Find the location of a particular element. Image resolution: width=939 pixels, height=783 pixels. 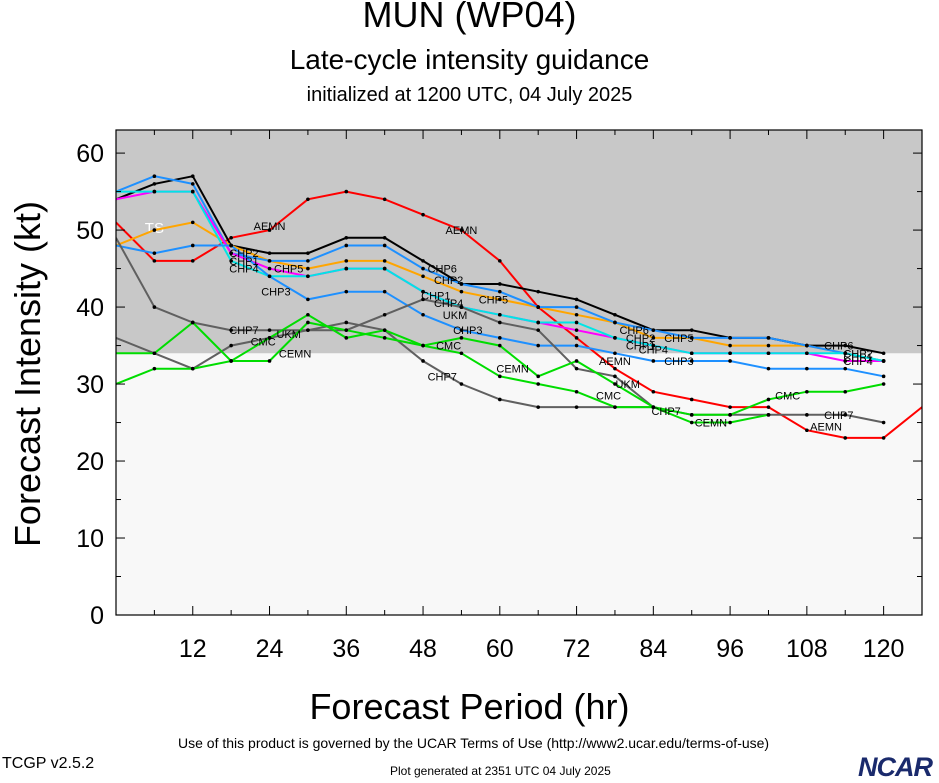

x-axis-label: Forecast Period (hr) is located at coordinates (469, 706).